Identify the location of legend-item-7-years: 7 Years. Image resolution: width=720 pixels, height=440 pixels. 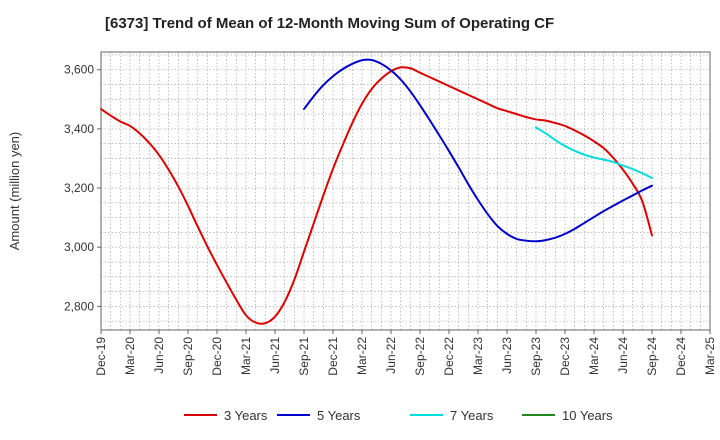
(452, 415).